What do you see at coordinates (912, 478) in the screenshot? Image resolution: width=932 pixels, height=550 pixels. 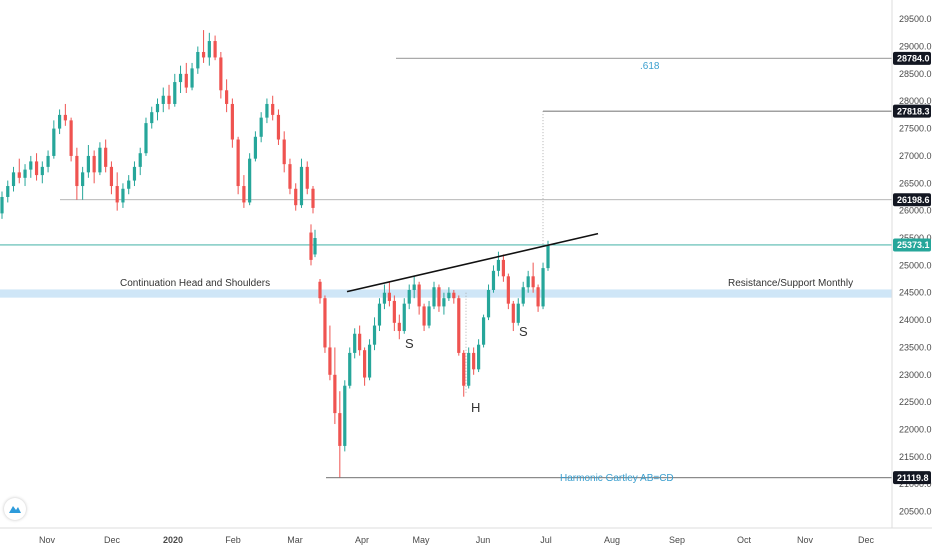 I see `price-level-badge: 21119.8` at bounding box center [912, 478].